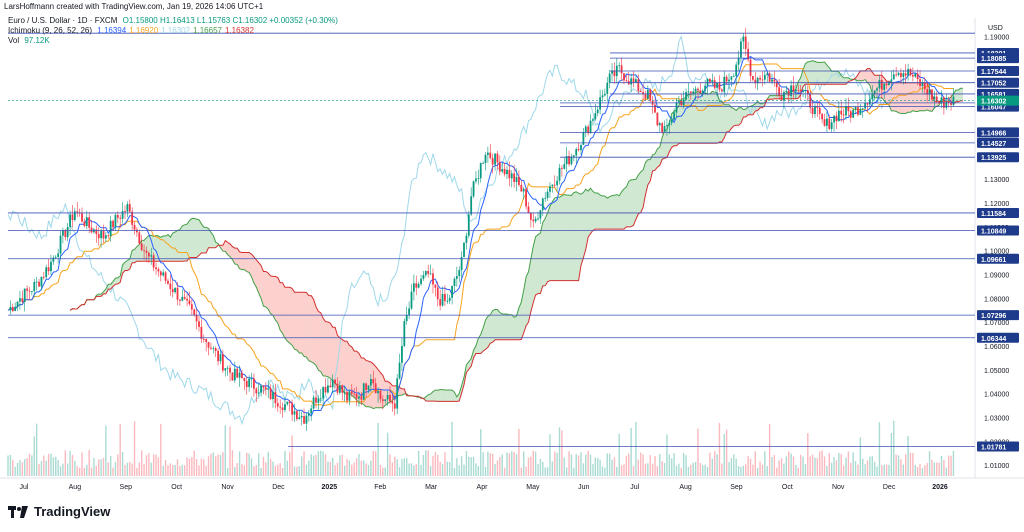 Image resolution: width=1024 pixels, height=532 pixels. I want to click on volume-label: Vol, so click(14, 40).